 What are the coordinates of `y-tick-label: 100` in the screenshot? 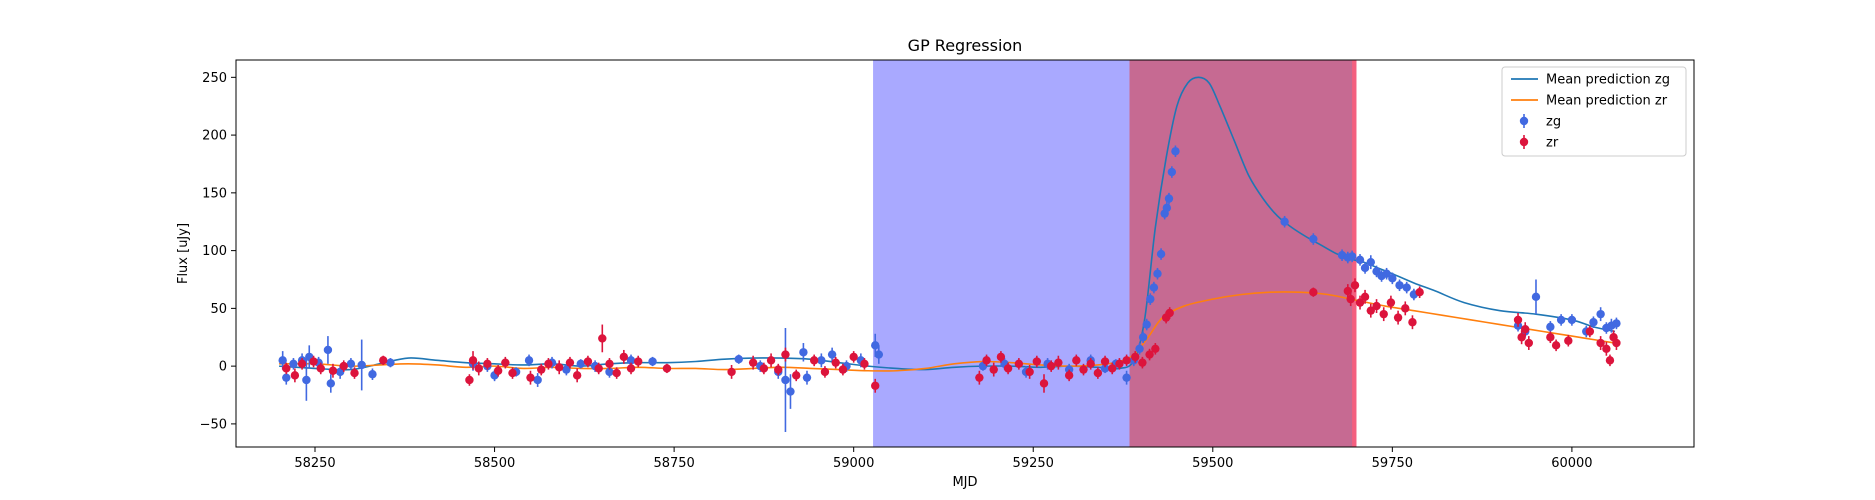 It's located at (214, 251).